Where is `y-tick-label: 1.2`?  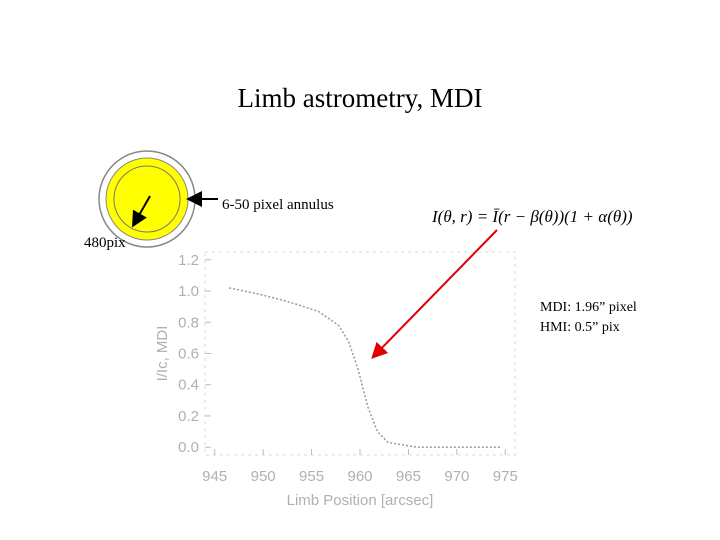 y-tick-label: 1.2 is located at coordinates (188, 260).